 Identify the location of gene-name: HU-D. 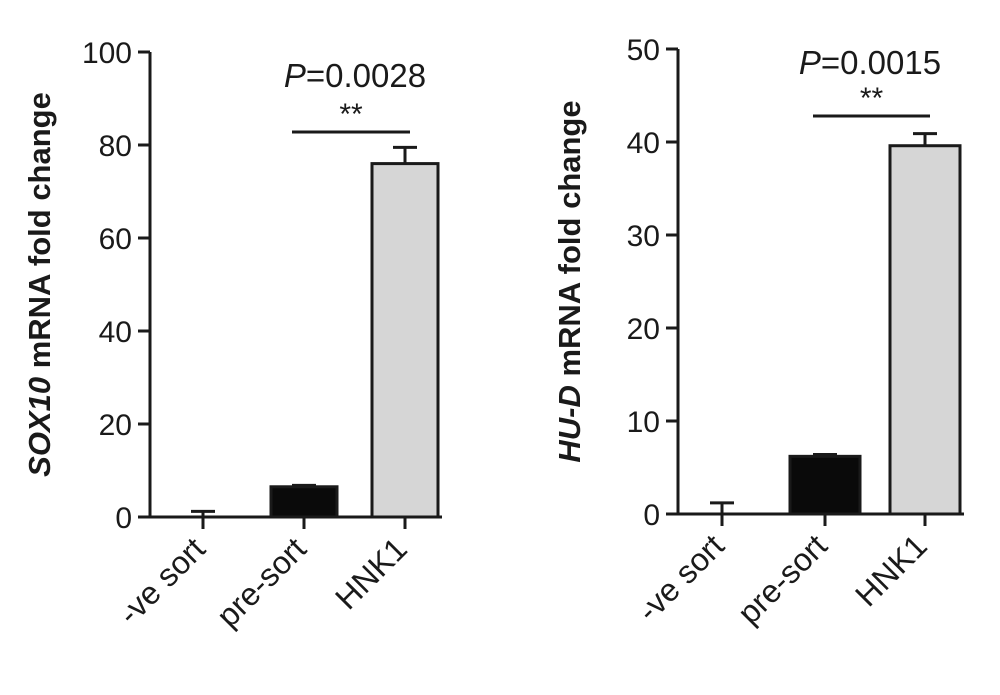
(569, 424).